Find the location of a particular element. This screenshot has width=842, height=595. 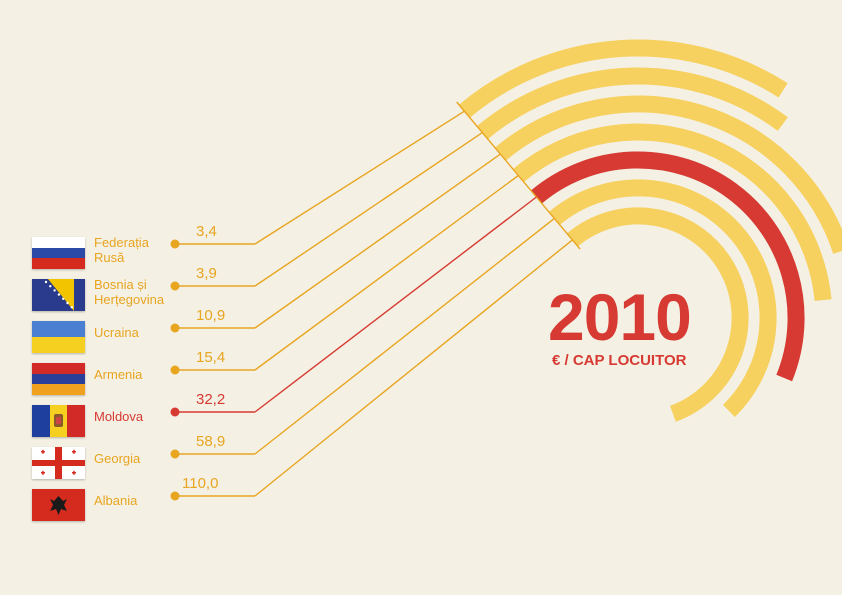

georgia-flag-icon is located at coordinates (58, 463).